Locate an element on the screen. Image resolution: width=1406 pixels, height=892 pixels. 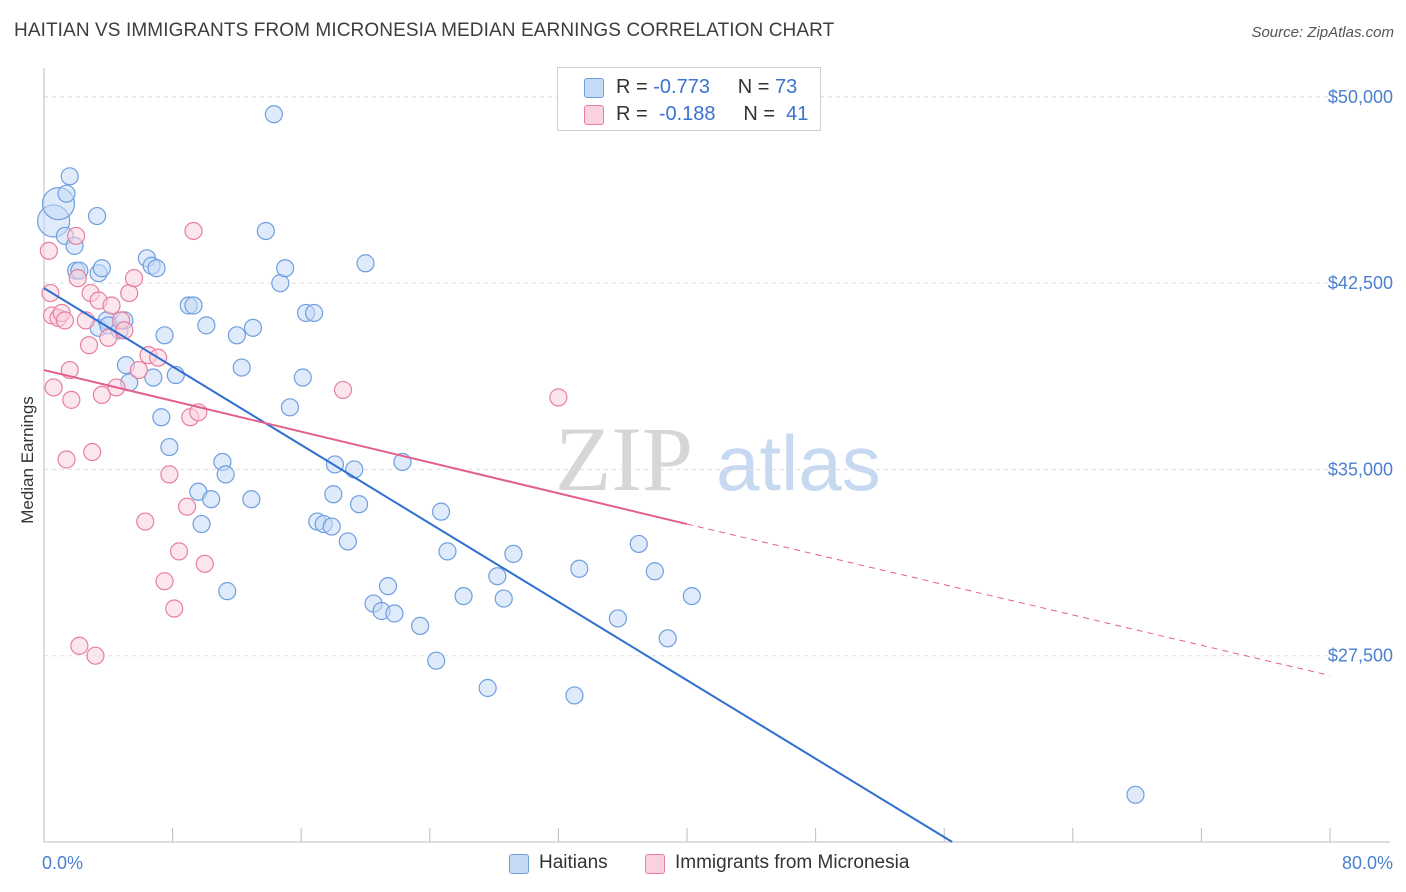
bottom-legend-swatch-haitians is located at coordinates (519, 864).